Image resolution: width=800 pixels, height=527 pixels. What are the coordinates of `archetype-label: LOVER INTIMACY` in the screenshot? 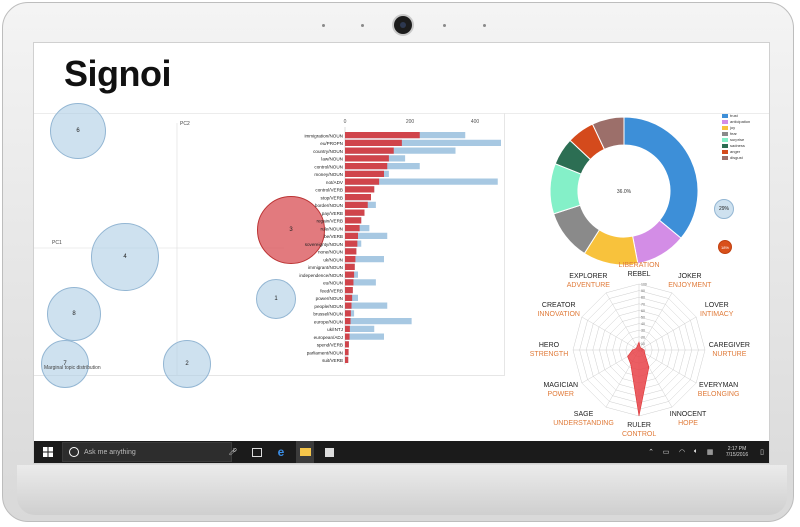 It's located at (716, 310).